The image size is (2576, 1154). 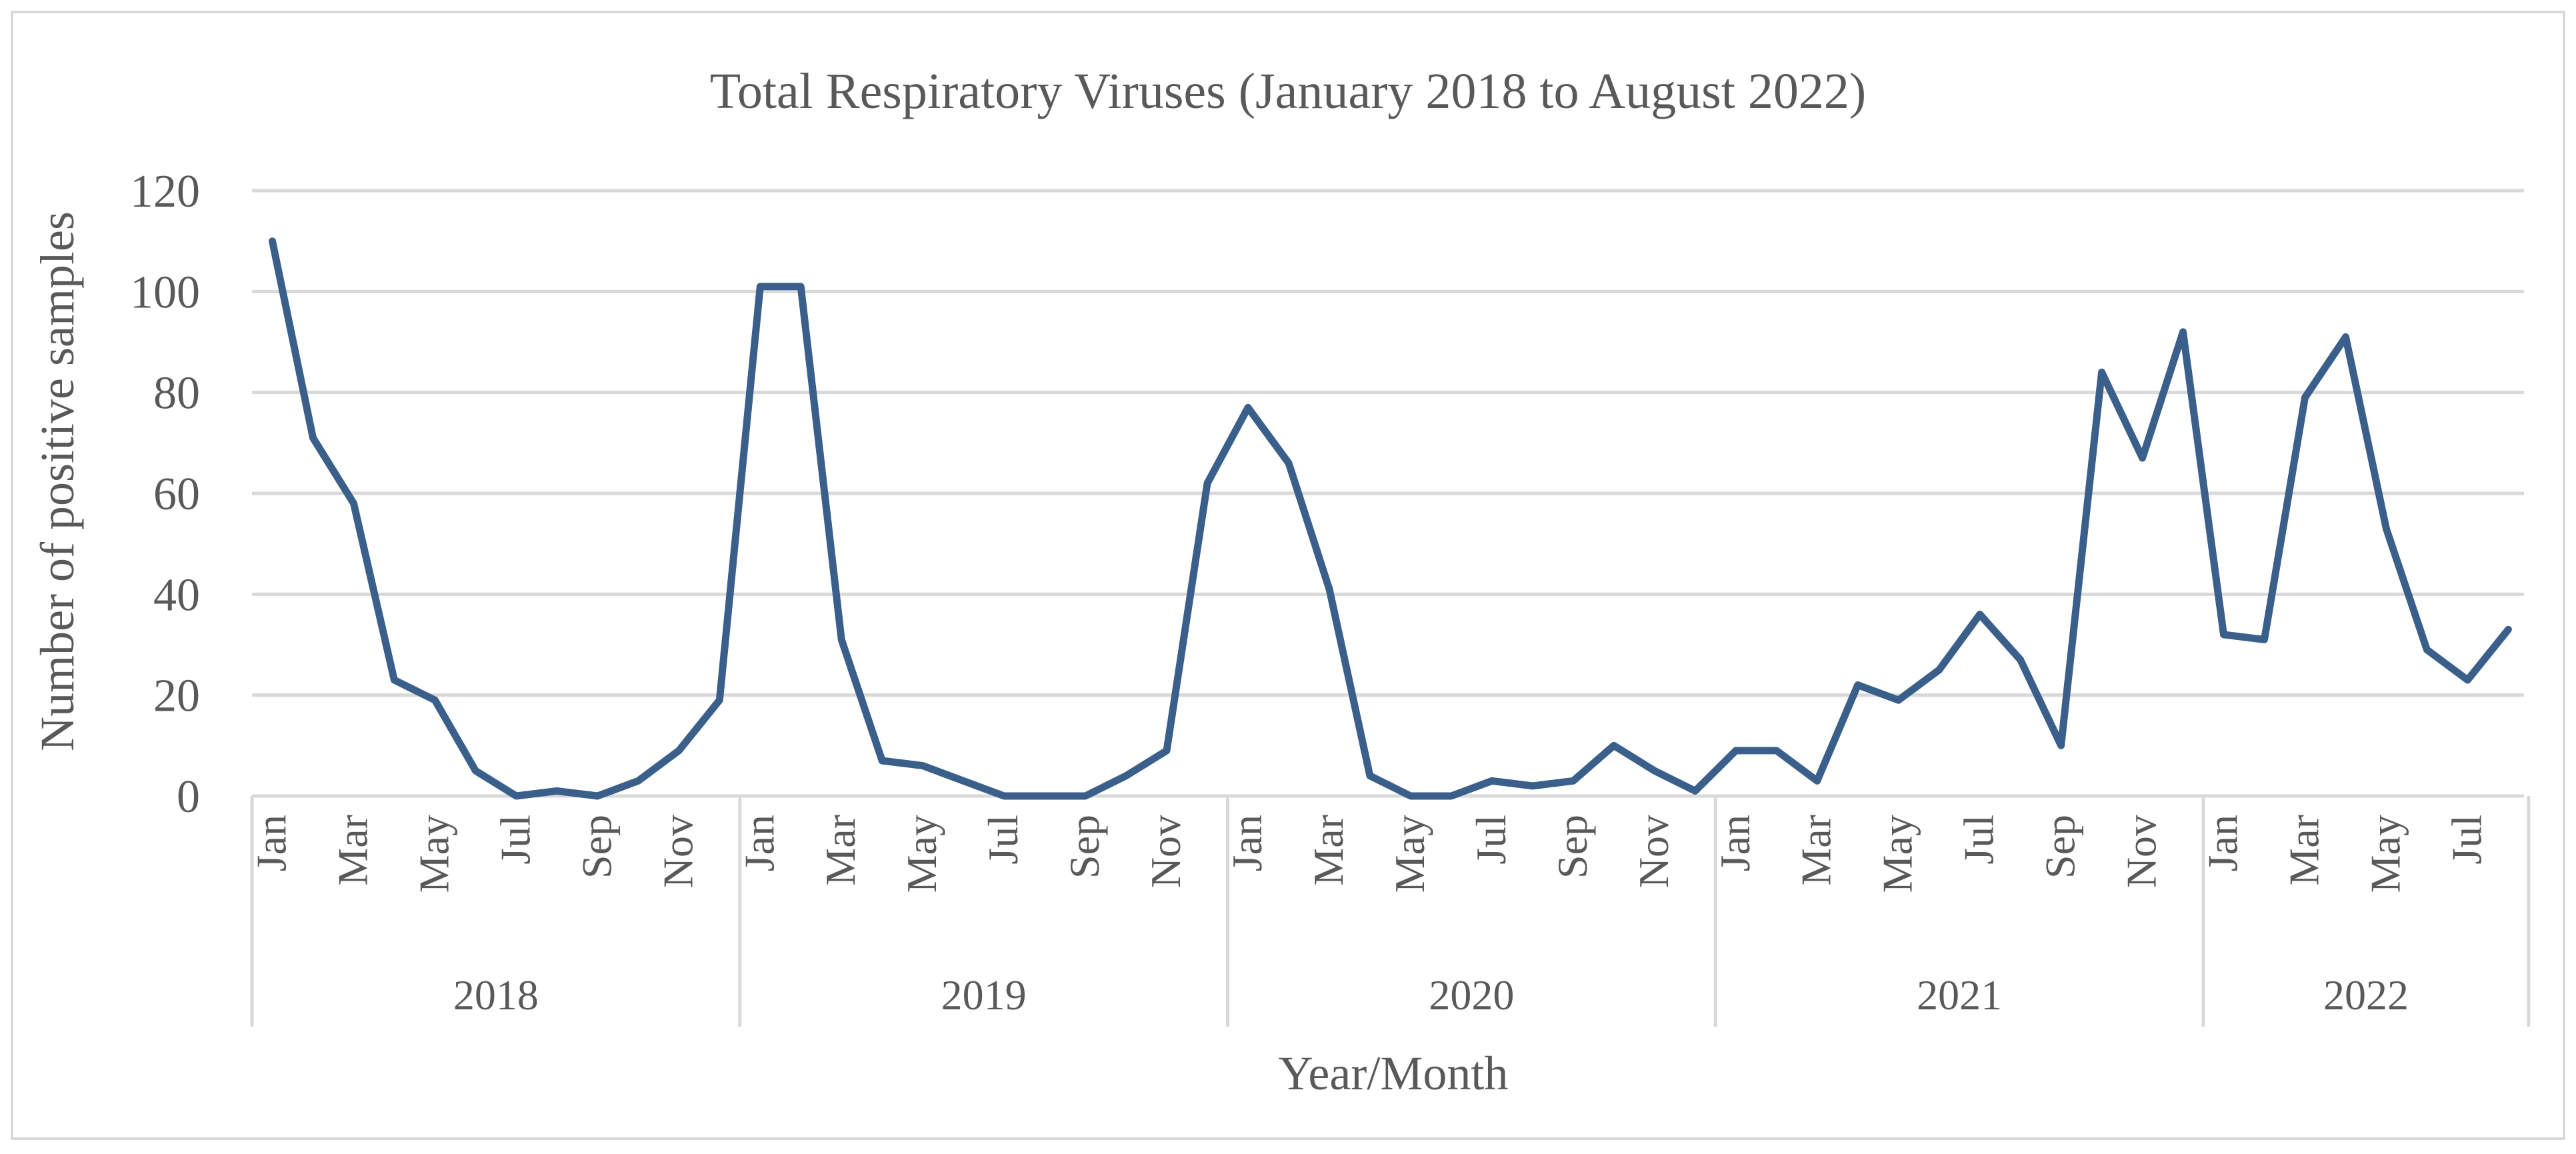 What do you see at coordinates (165, 292) in the screenshot?
I see `y-tick-label: 100` at bounding box center [165, 292].